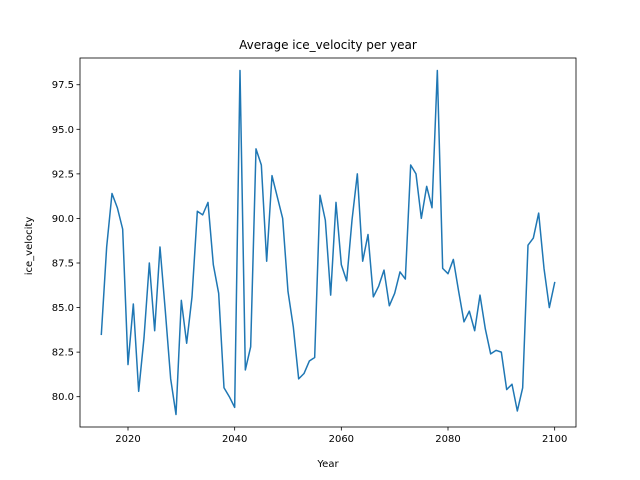  Describe the element at coordinates (327, 464) in the screenshot. I see `x-axis-label: Year` at that location.